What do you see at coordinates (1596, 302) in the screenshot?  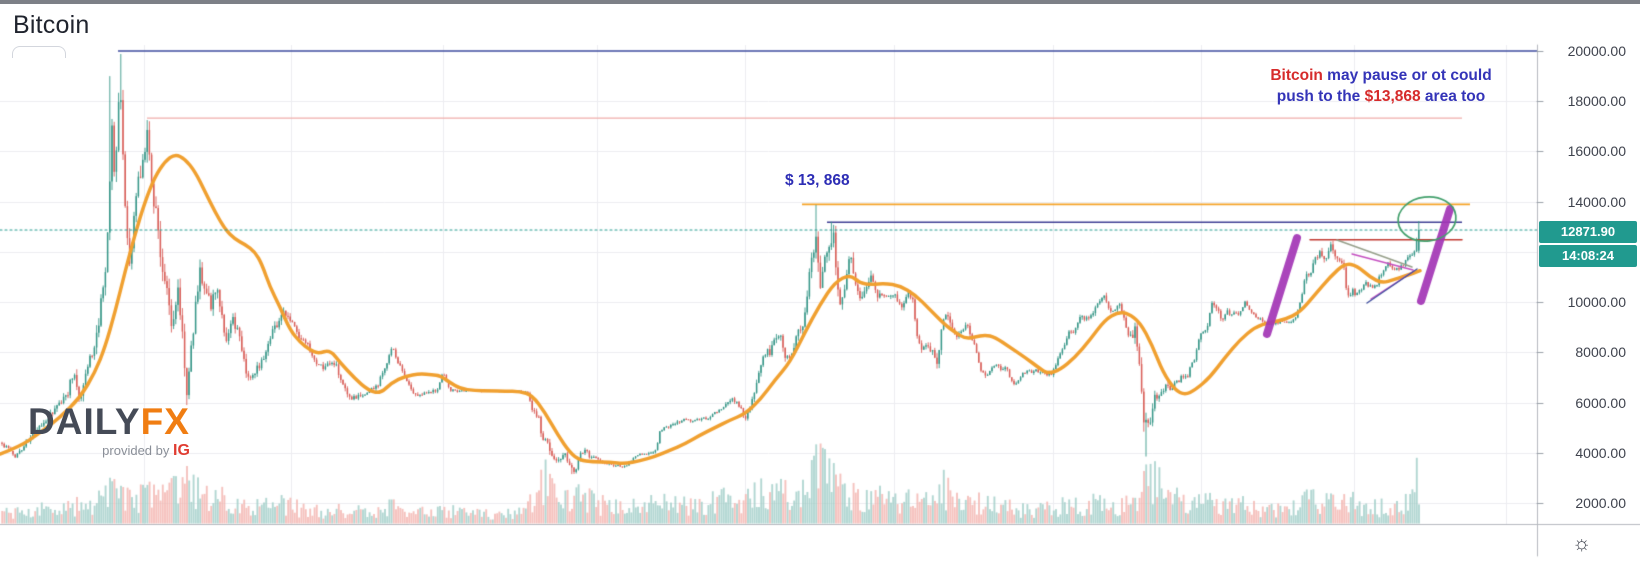 I see `price-tick-label: 10000.00` at bounding box center [1596, 302].